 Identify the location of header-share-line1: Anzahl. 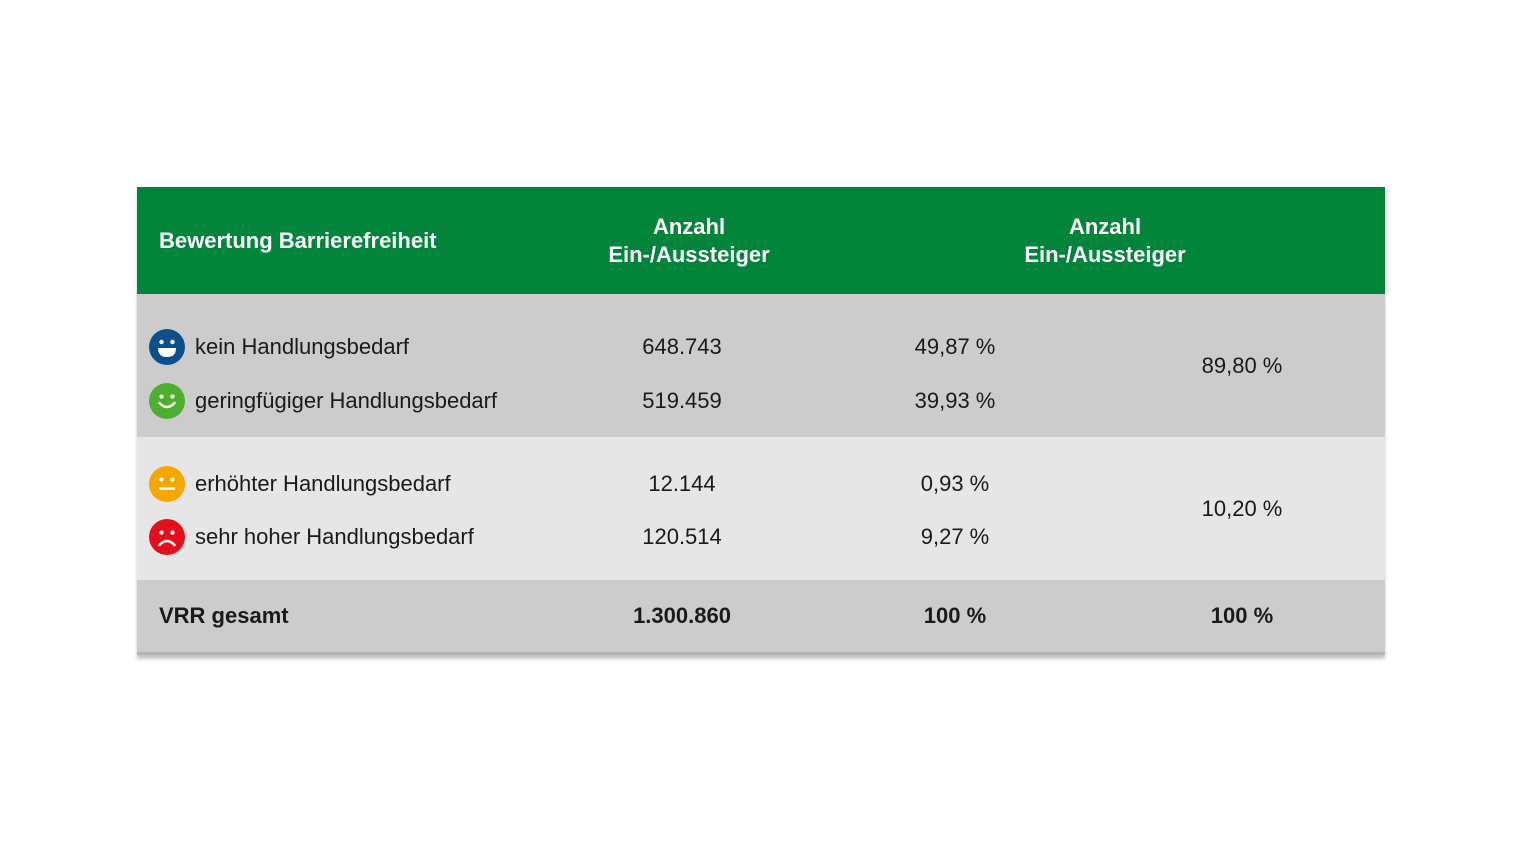
(1105, 226).